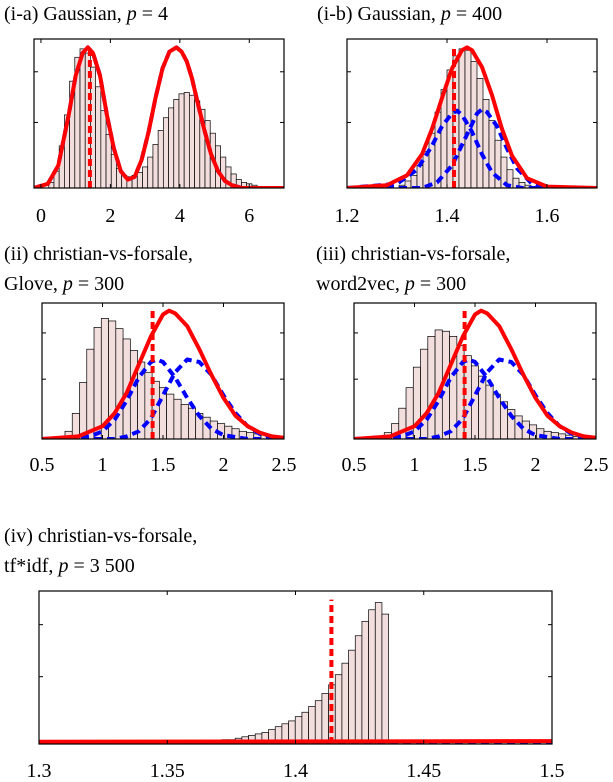 The height and width of the screenshot is (782, 613). I want to click on panel-title: (i-a) Gaussian, p = 4, so click(86, 14).